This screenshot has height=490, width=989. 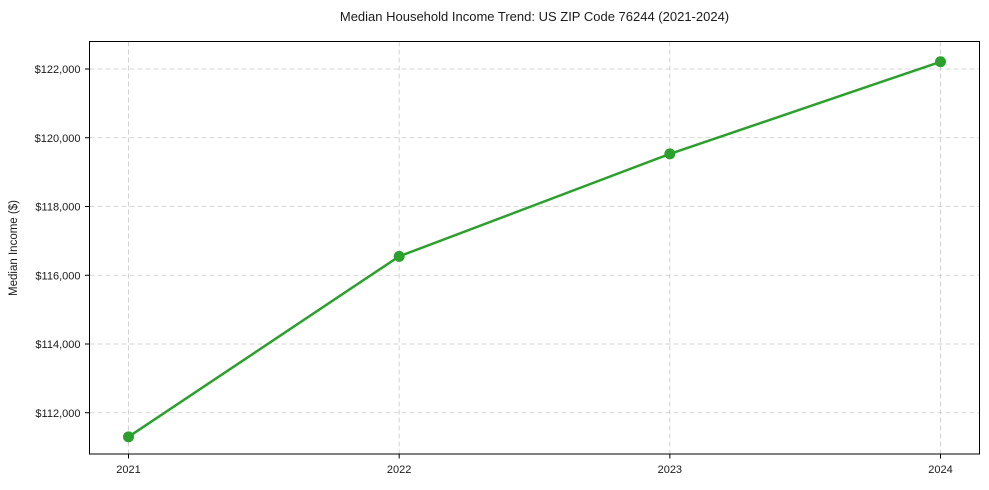 I want to click on y-tick-label: $122,000, so click(x=58, y=70).